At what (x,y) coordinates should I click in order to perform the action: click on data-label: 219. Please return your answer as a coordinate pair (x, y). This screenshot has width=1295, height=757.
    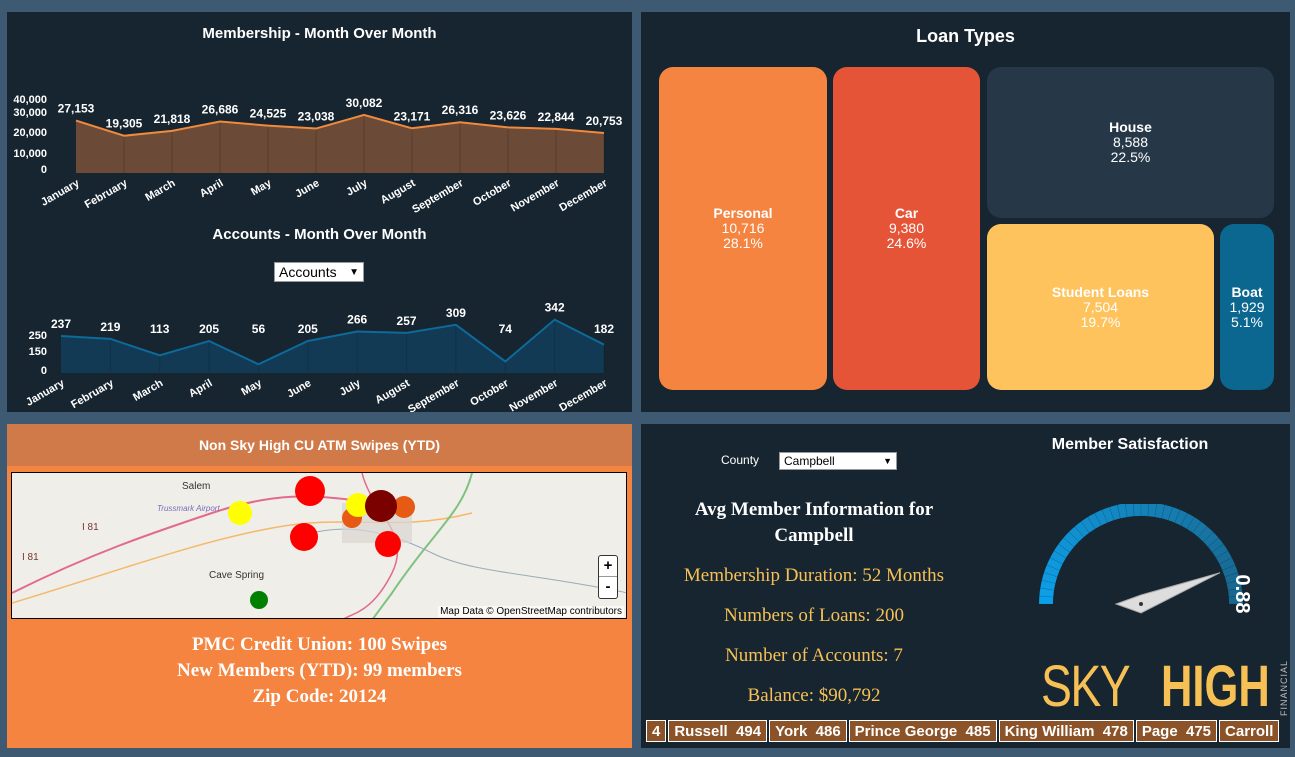
    Looking at the image, I should click on (110, 327).